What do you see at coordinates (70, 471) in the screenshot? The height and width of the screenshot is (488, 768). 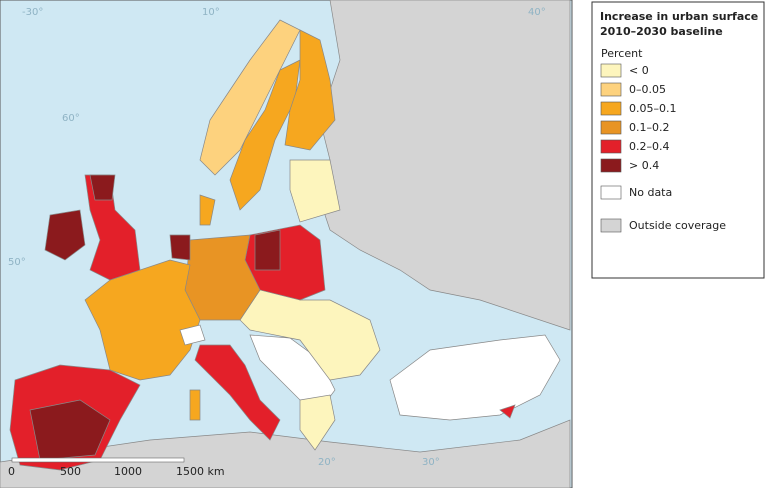 I see `scale-label: 500` at bounding box center [70, 471].